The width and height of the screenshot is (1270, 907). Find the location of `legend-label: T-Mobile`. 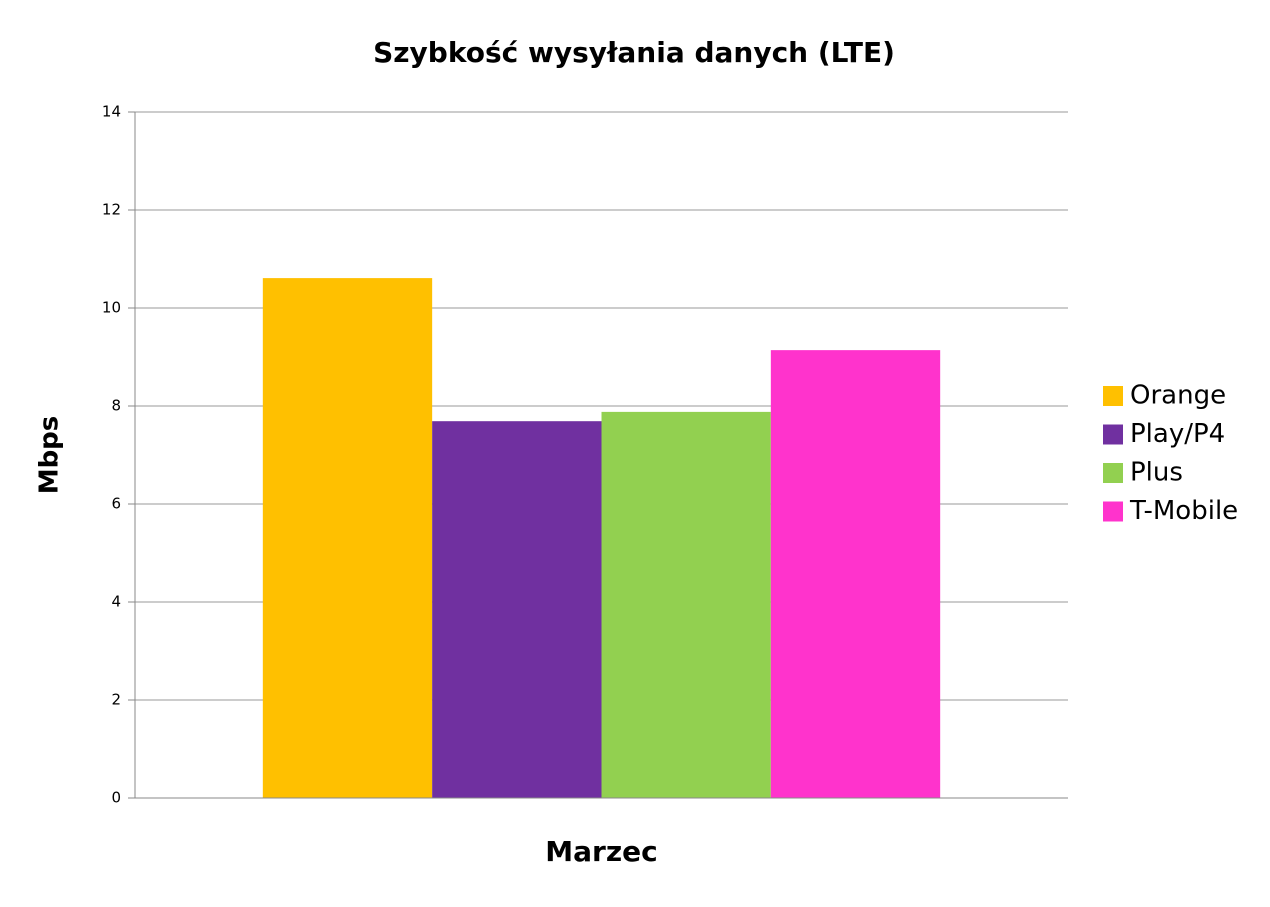

legend-label: T-Mobile is located at coordinates (1183, 511).